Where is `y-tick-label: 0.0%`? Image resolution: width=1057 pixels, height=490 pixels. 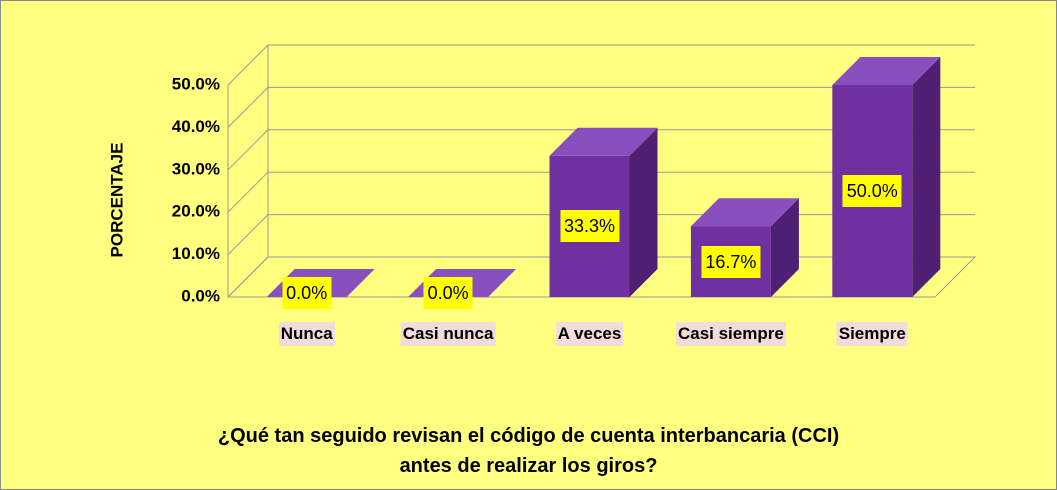
y-tick-label: 0.0% is located at coordinates (200, 295).